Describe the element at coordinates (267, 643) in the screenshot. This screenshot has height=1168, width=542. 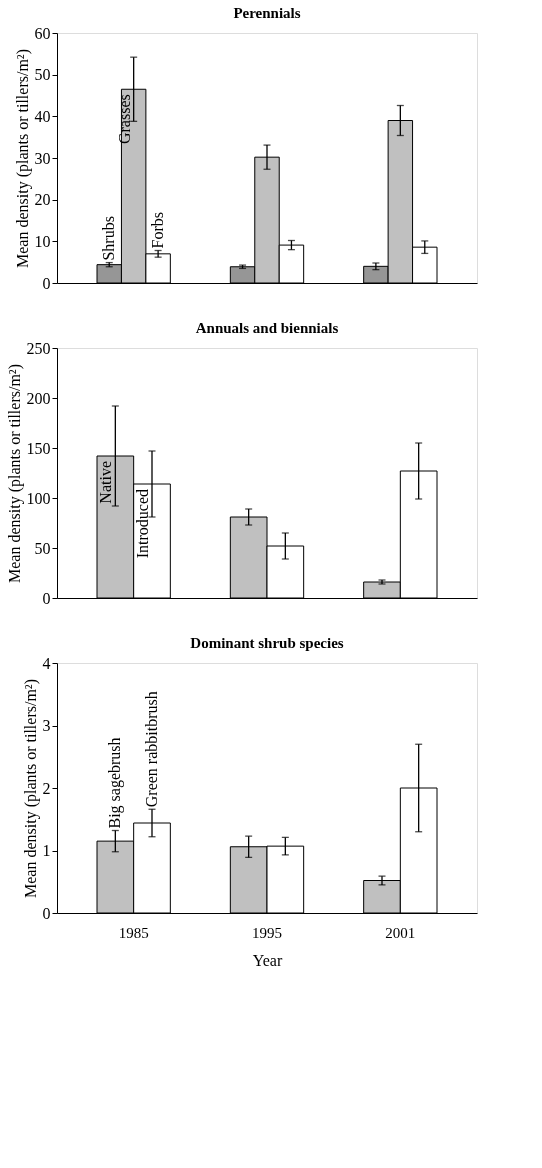
I see `chart-title: Dominant shrub species` at that location.